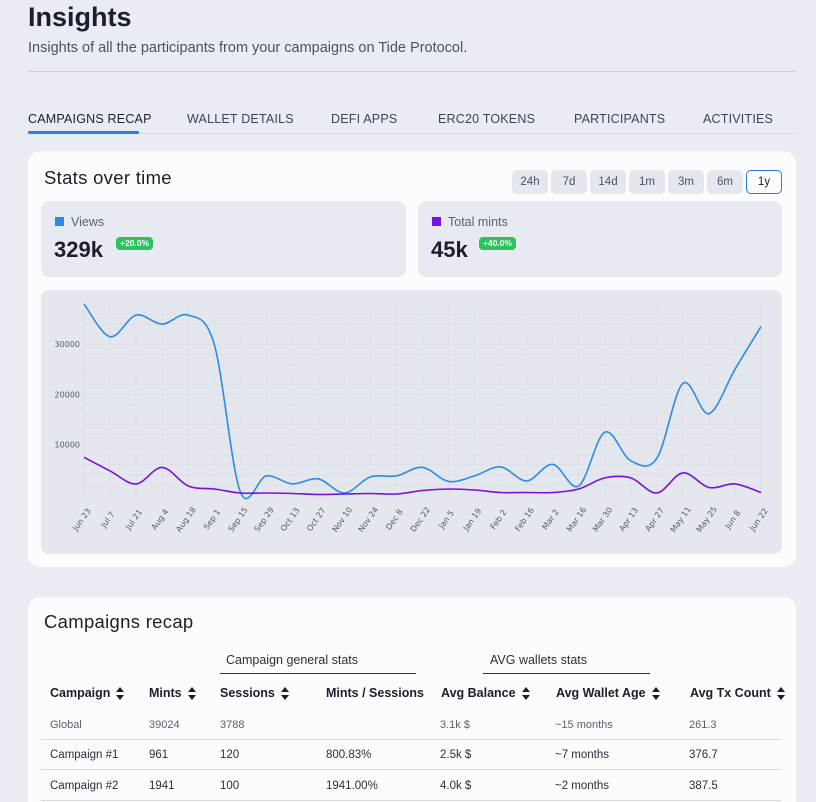 The image size is (816, 802). What do you see at coordinates (530, 182) in the screenshot?
I see `range-24h-button: 24h` at bounding box center [530, 182].